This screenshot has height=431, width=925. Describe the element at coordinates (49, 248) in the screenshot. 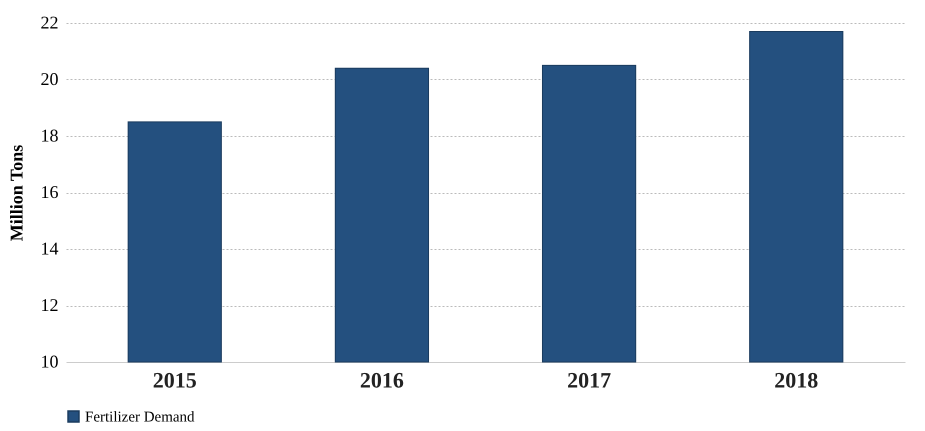

I see `y-tick-label: 14` at that location.